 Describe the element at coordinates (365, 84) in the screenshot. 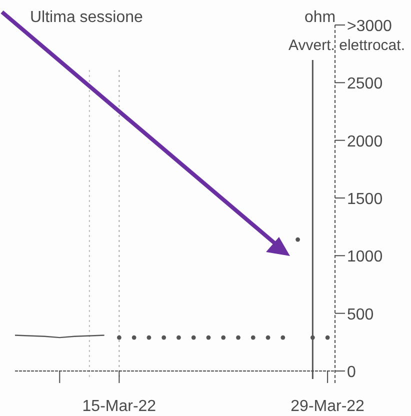

I see `y-tick-label: 2500` at that location.